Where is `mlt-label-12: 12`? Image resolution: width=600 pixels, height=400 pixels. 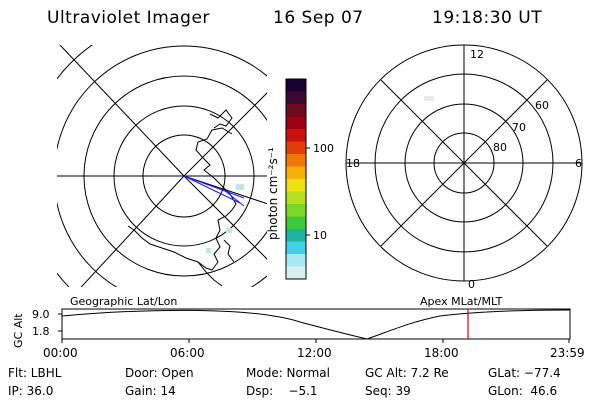
mlt-label-12: 12 is located at coordinates (477, 54).